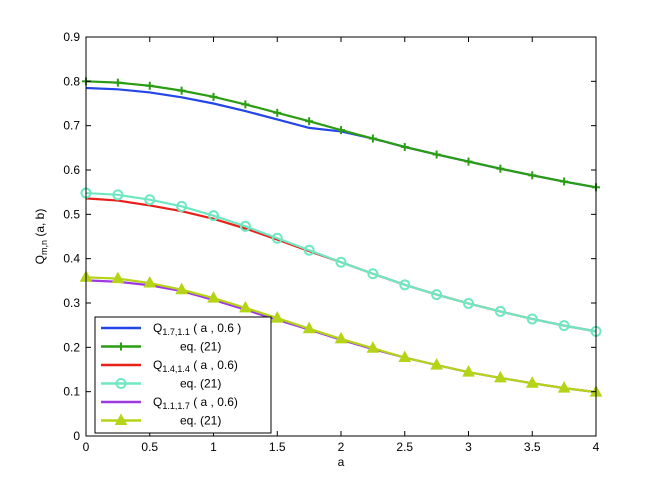 Image resolution: width=654 pixels, height=491 pixels. Describe the element at coordinates (341, 447) in the screenshot. I see `x-tick-label: 2` at that location.